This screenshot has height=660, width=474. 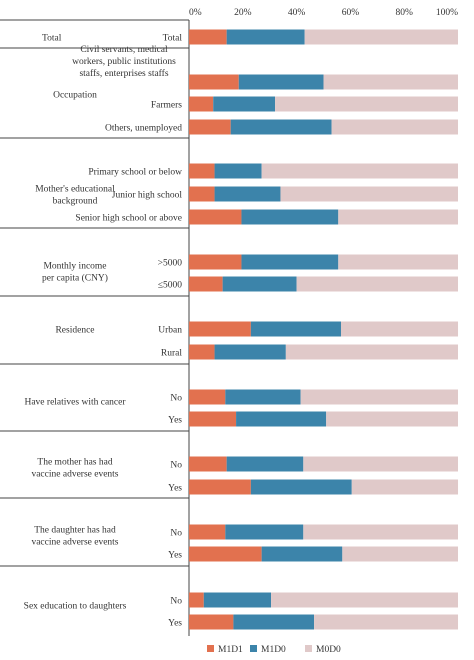 I want to click on legend-label: M1D0, so click(x=273, y=650).